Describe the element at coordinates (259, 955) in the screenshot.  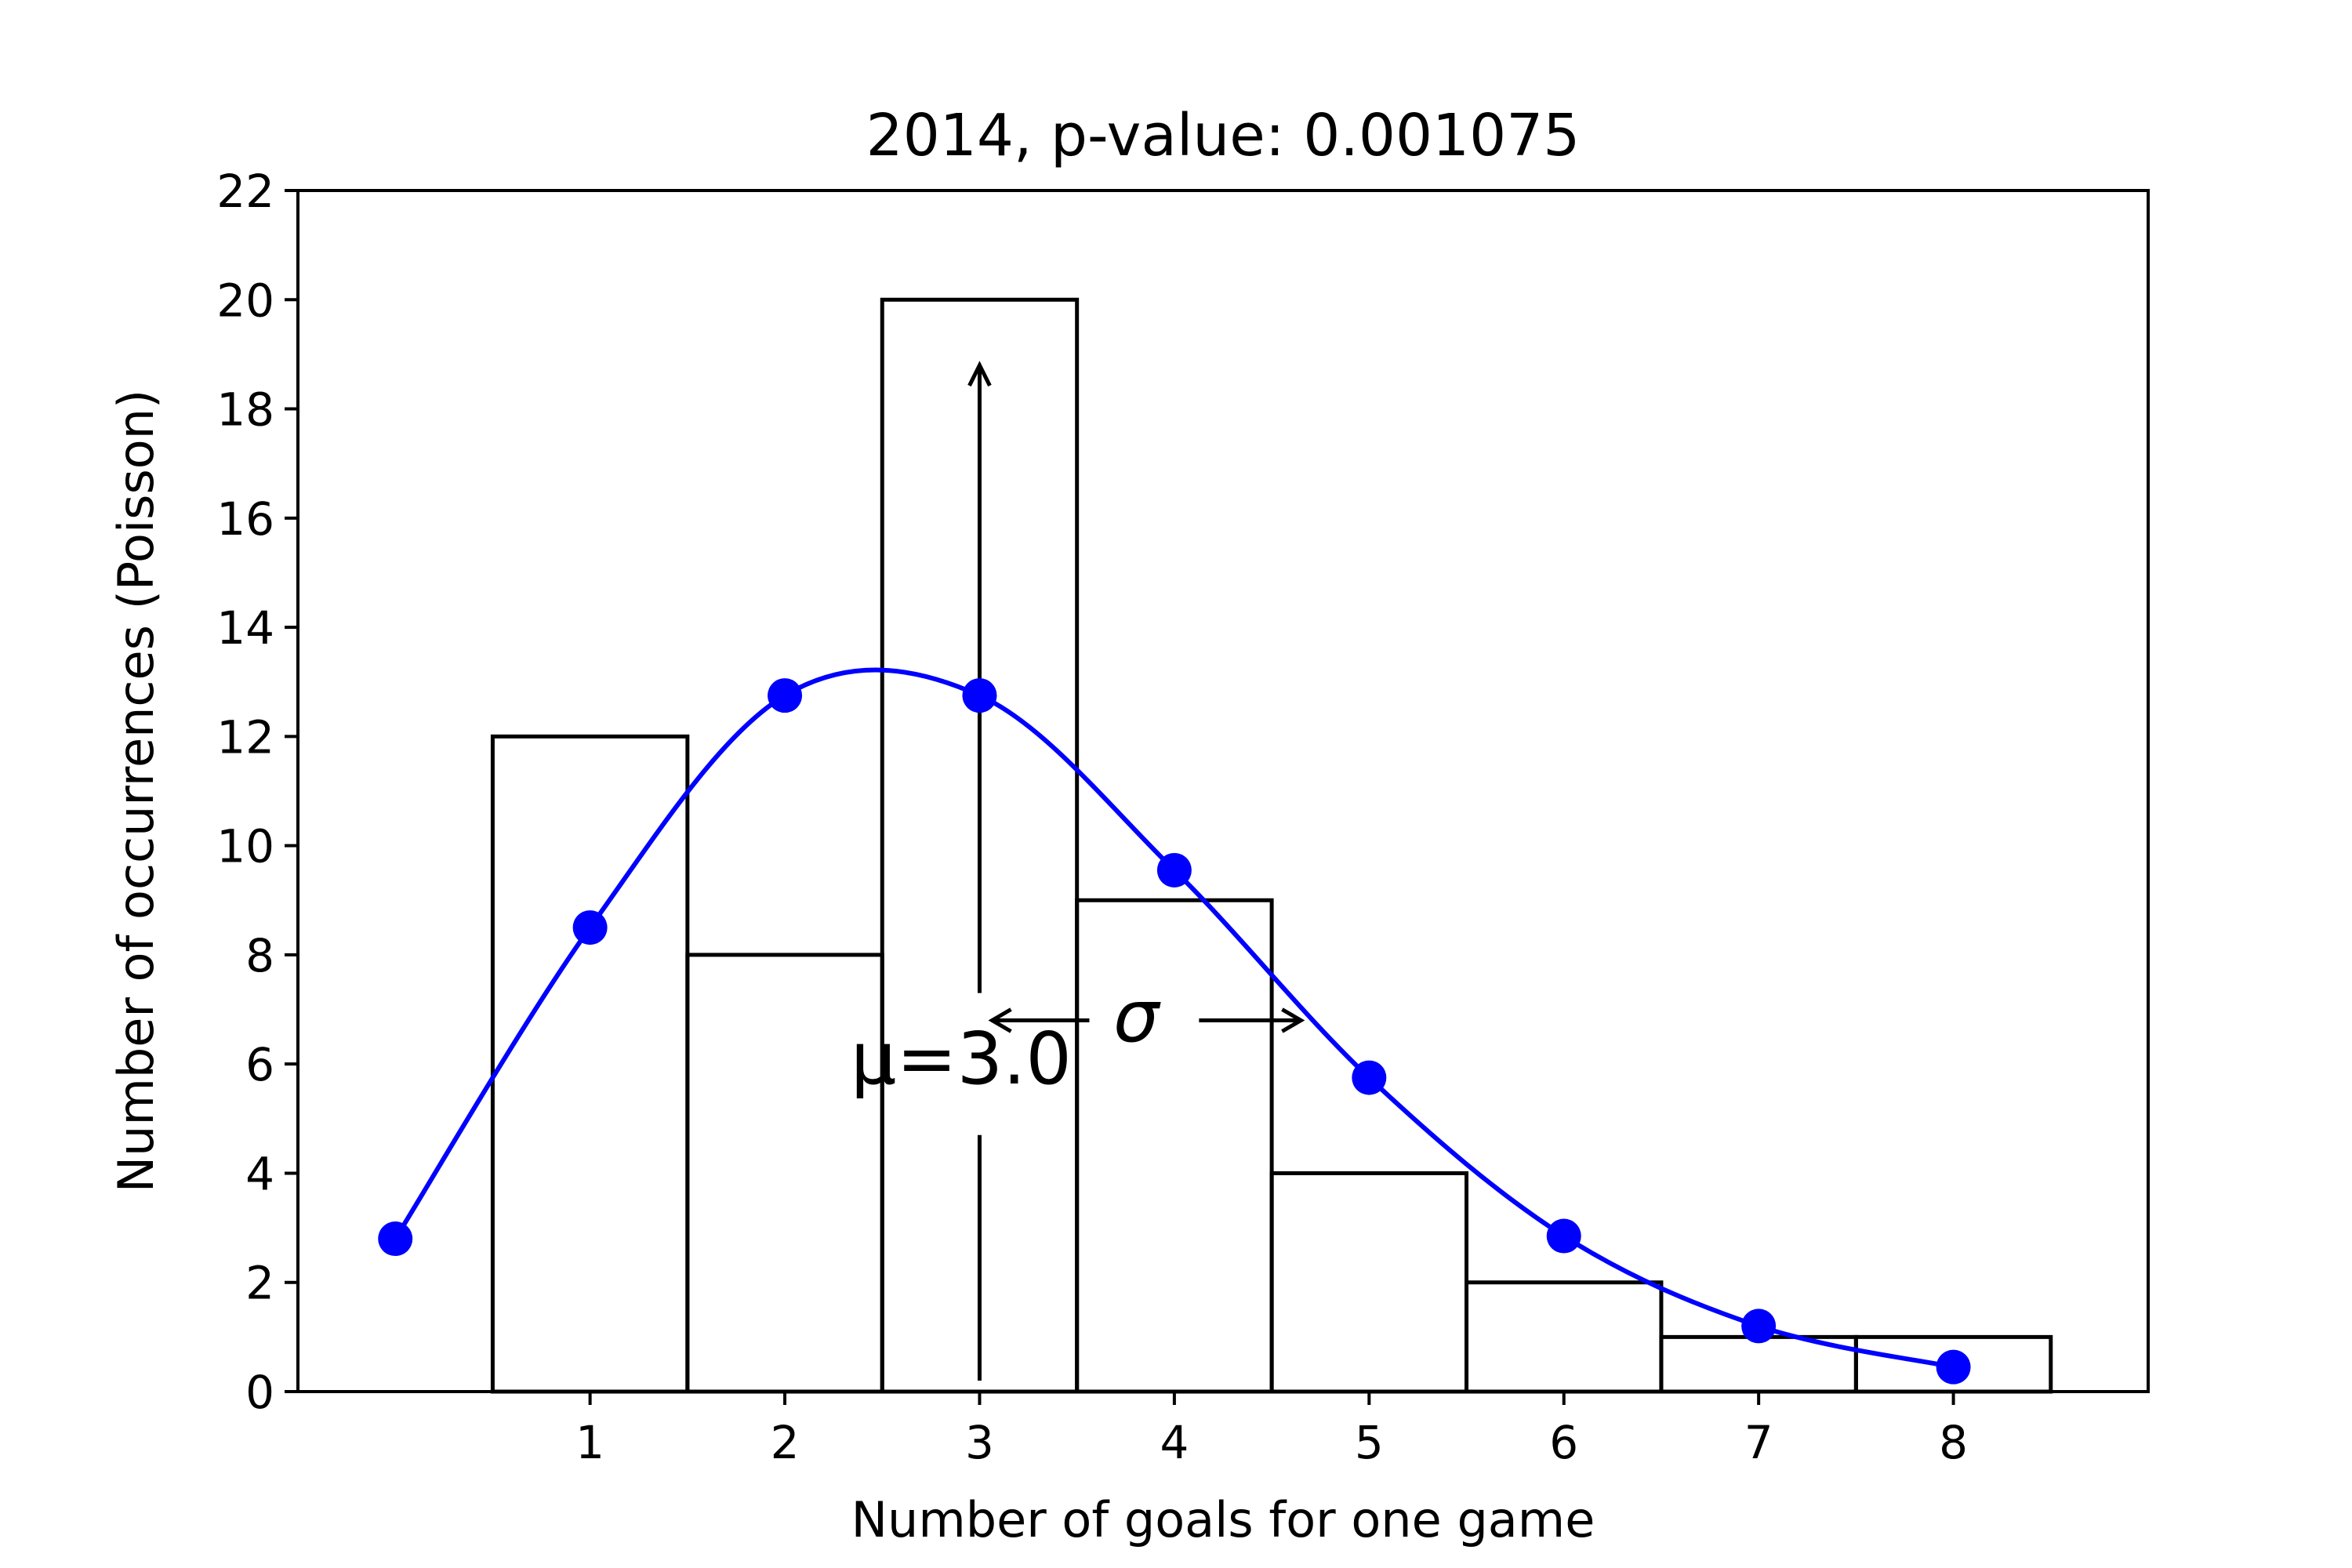
I see `y-tick-label: 8` at that location.